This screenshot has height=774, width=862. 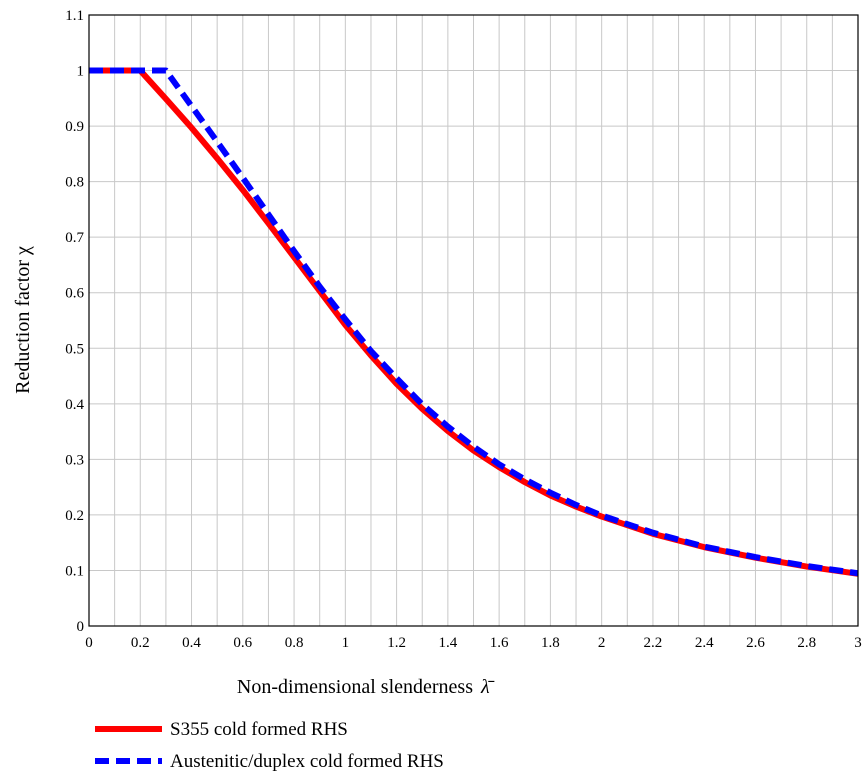 I want to click on x-tick-label: 0, so click(x=89, y=643).